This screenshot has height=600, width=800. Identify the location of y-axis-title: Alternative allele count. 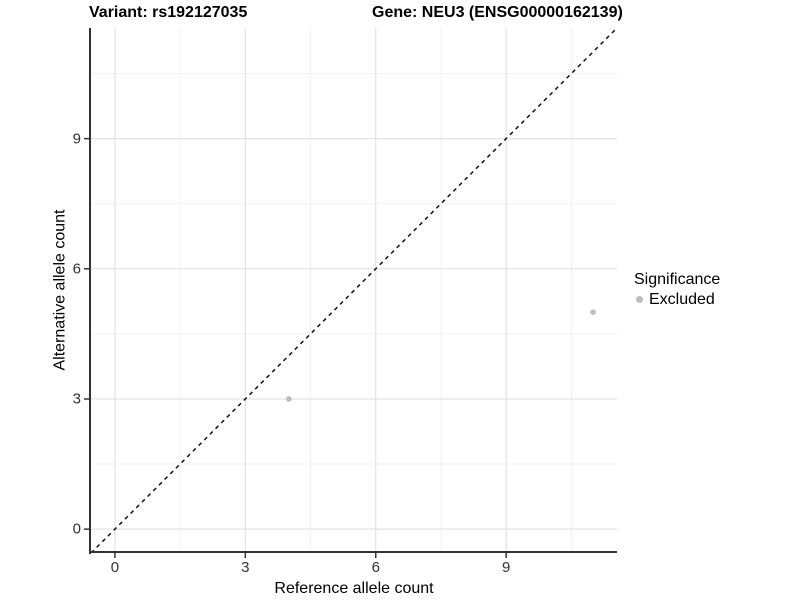
(60, 290).